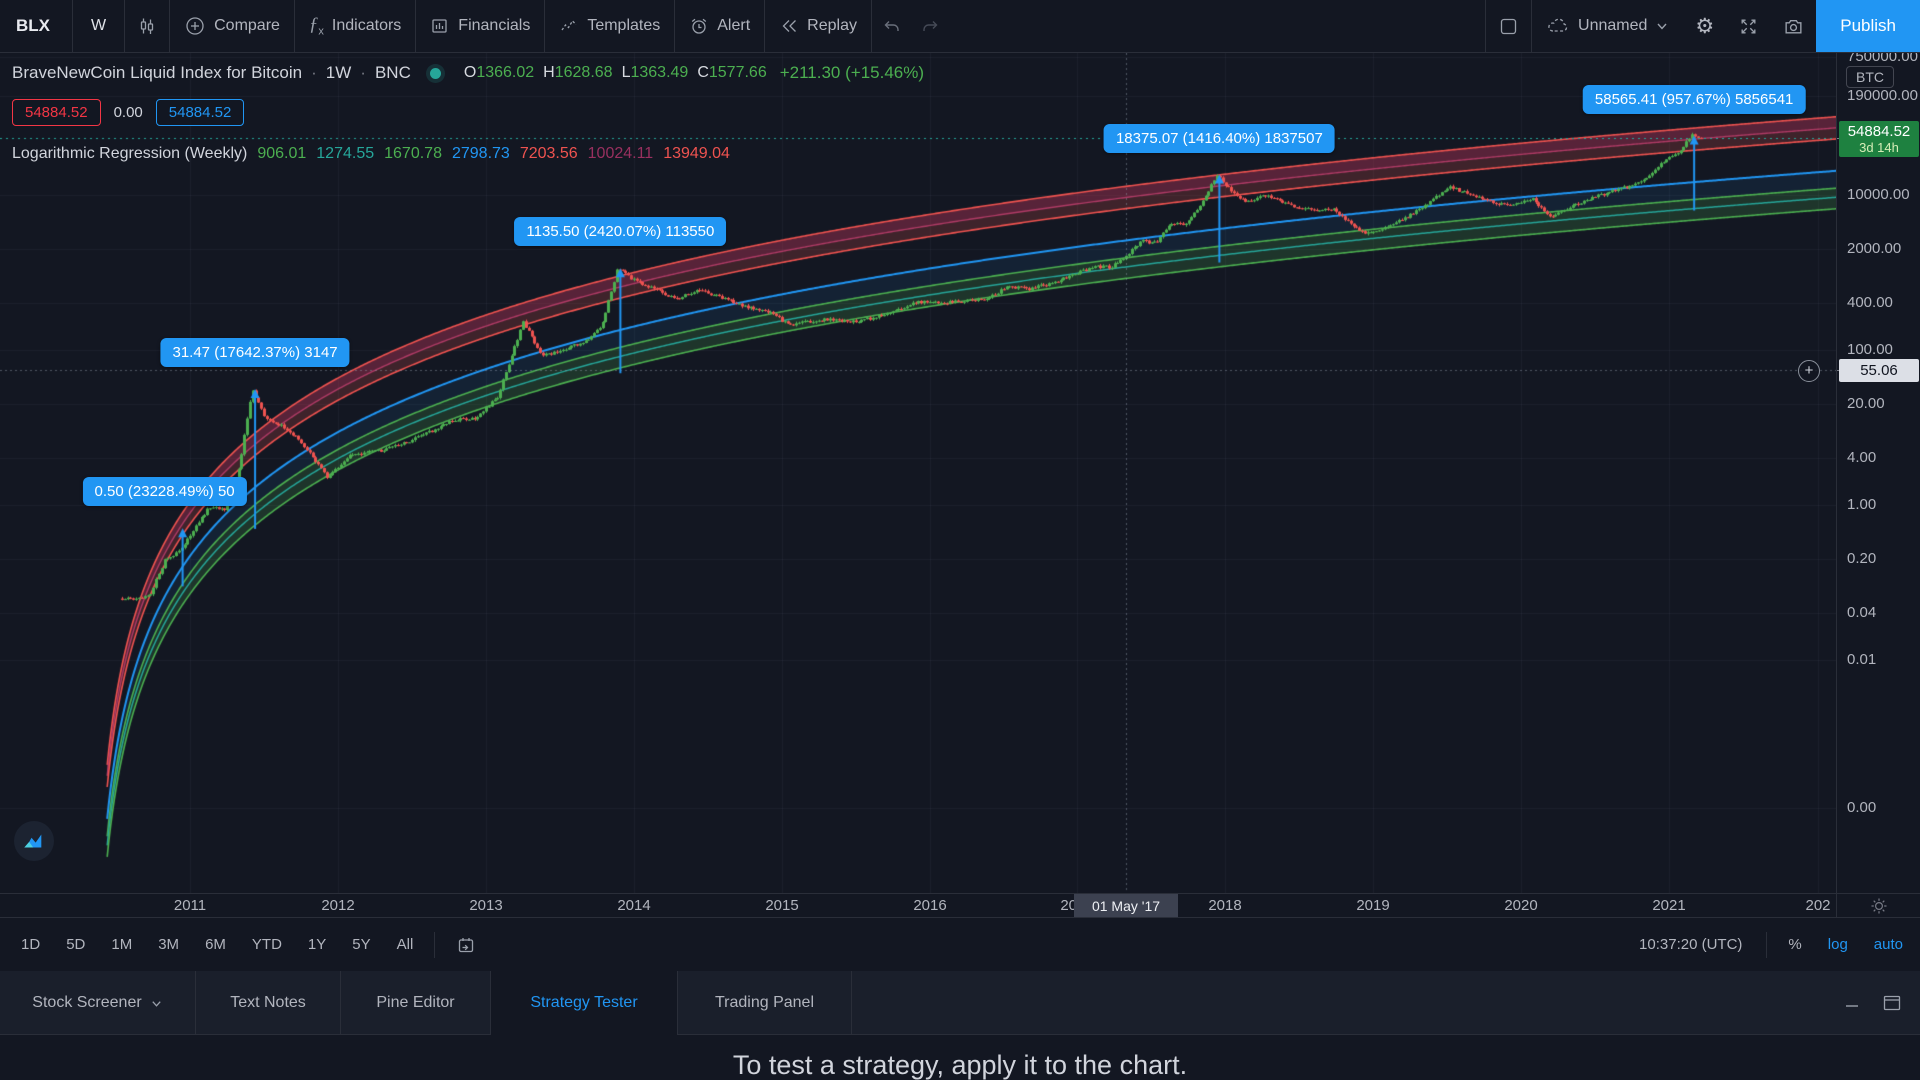 This screenshot has height=1080, width=1920. I want to click on price-tick-label: 0.00, so click(1862, 807).